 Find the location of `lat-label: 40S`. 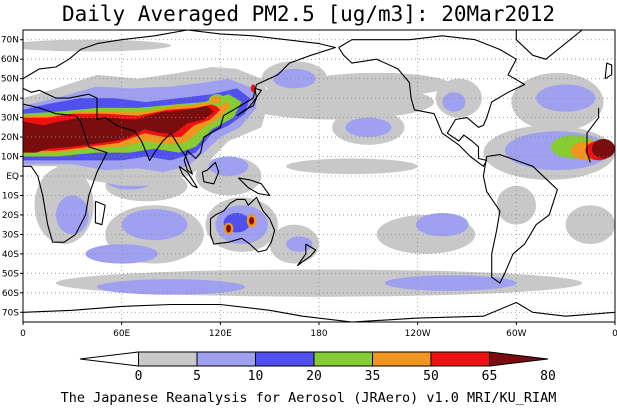

lat-label: 40S is located at coordinates (10, 255).